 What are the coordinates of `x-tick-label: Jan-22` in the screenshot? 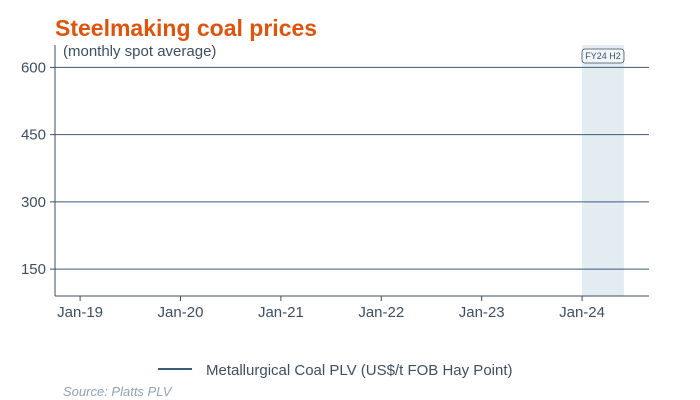 It's located at (381, 312).